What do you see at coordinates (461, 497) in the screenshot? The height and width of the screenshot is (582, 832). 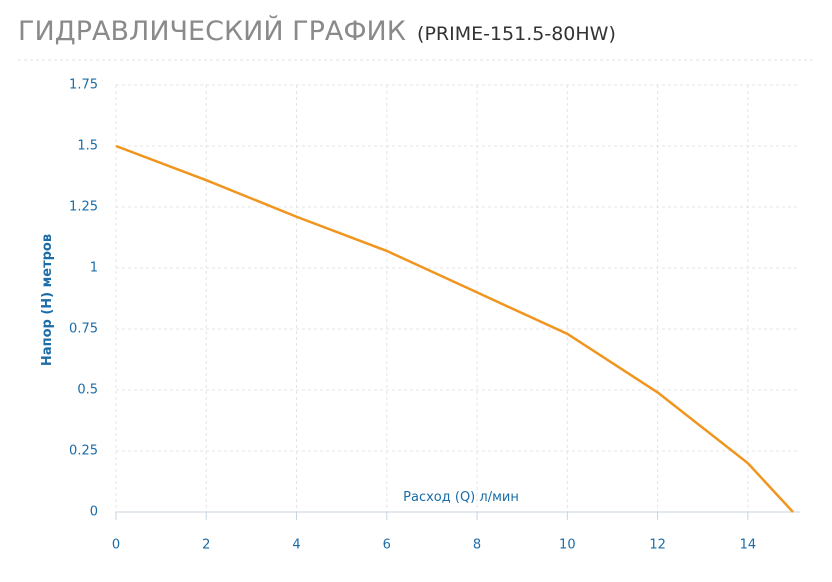 I see `x-axis-label: Расход (Q) л/мин` at bounding box center [461, 497].